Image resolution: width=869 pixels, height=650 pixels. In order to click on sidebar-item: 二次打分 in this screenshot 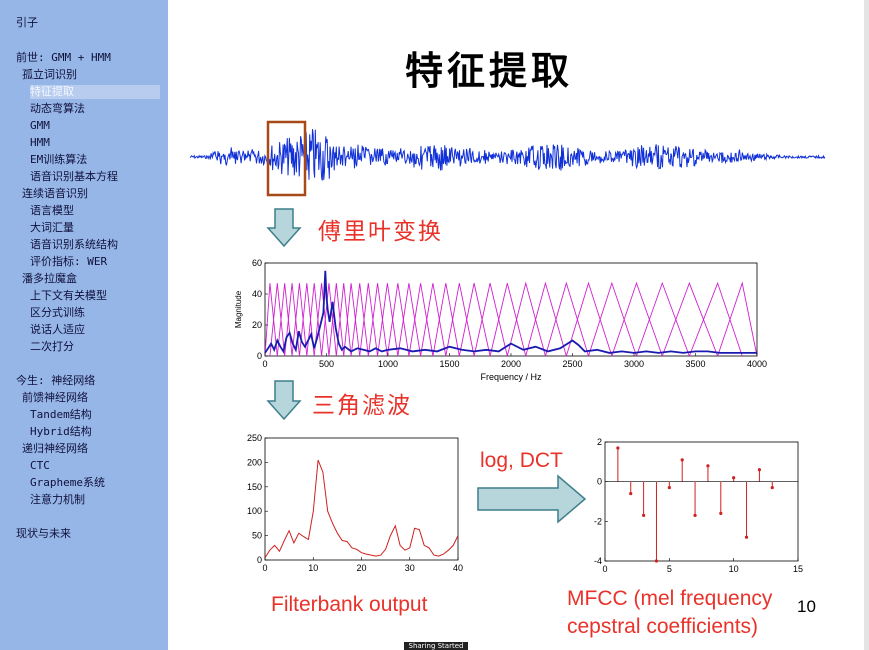, I will do `click(52, 346)`.